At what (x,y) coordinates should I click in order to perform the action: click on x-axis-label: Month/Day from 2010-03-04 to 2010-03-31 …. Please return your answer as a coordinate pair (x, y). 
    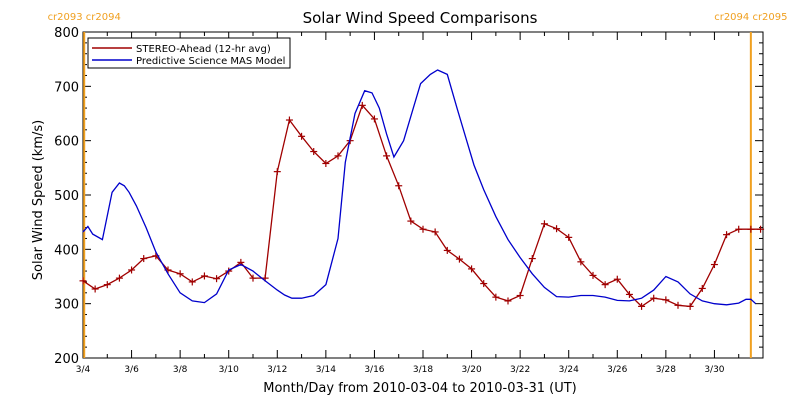
    Looking at the image, I should click on (419, 388).